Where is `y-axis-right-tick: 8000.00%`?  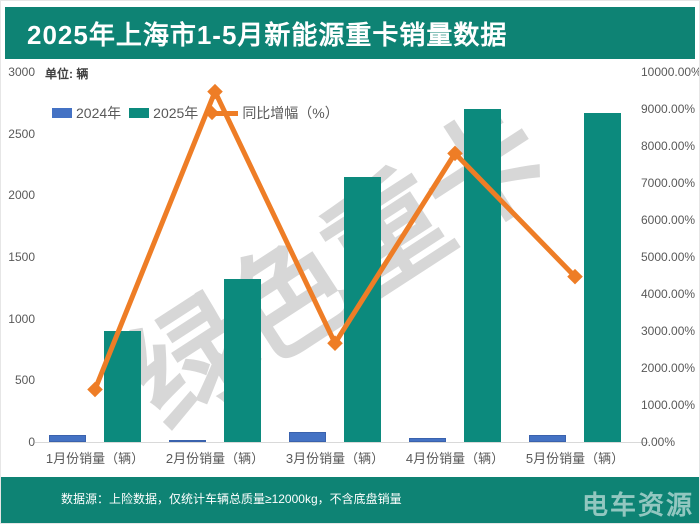
y-axis-right-tick: 8000.00% is located at coordinates (668, 146).